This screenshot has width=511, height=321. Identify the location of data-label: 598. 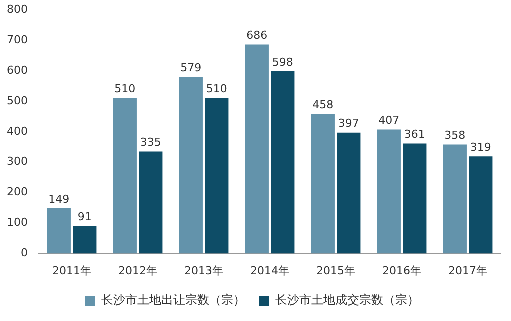
(283, 62).